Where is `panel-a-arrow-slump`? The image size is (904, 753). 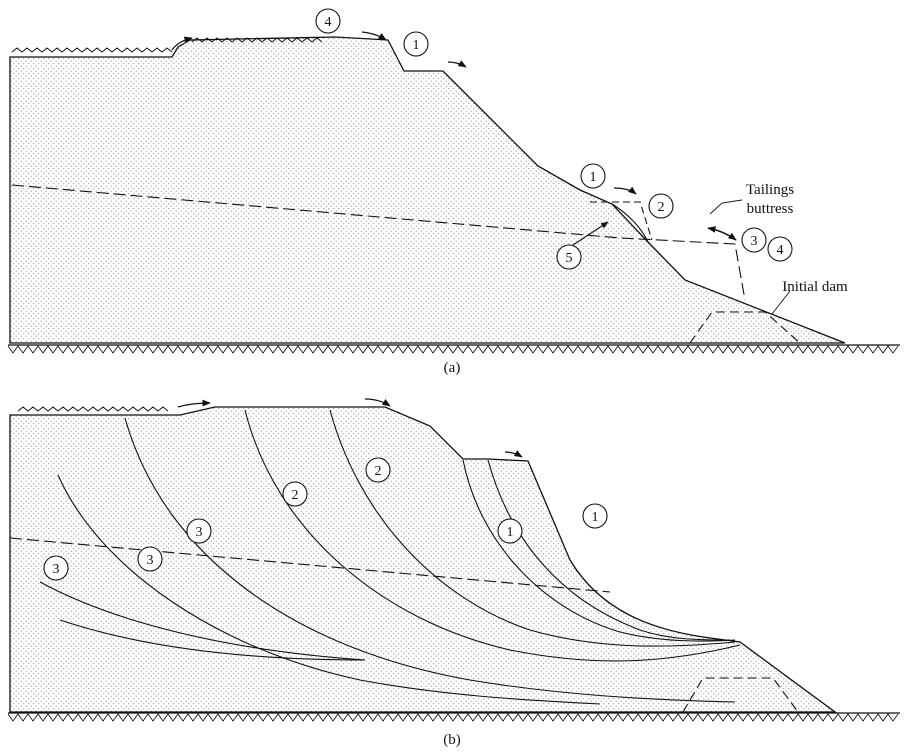 panel-a-arrow-slump is located at coordinates (625, 190).